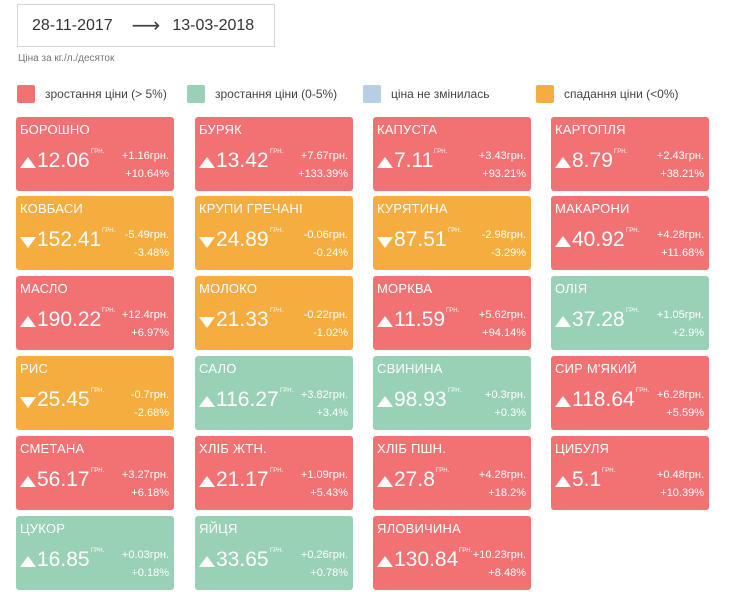 Image resolution: width=733 pixels, height=600 pixels. Describe the element at coordinates (630, 154) in the screenshot. I see `product-tile: КАРТОПЛЯ 8.79 ГРН. +2.43грн. +38.21%` at that location.